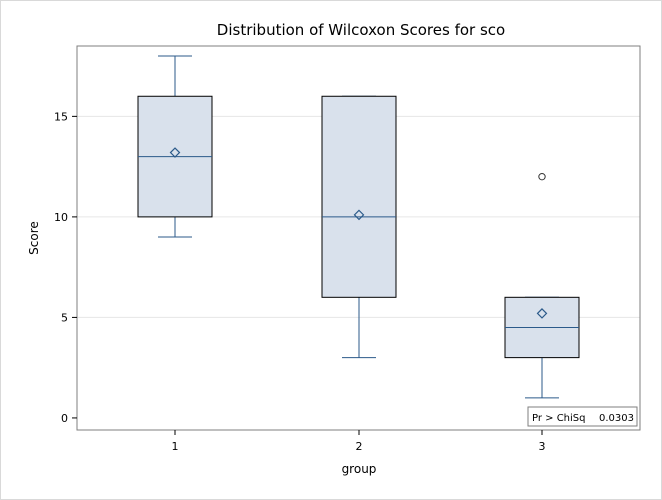  I want to click on inset-label: Pr > ChiSq, so click(559, 418).